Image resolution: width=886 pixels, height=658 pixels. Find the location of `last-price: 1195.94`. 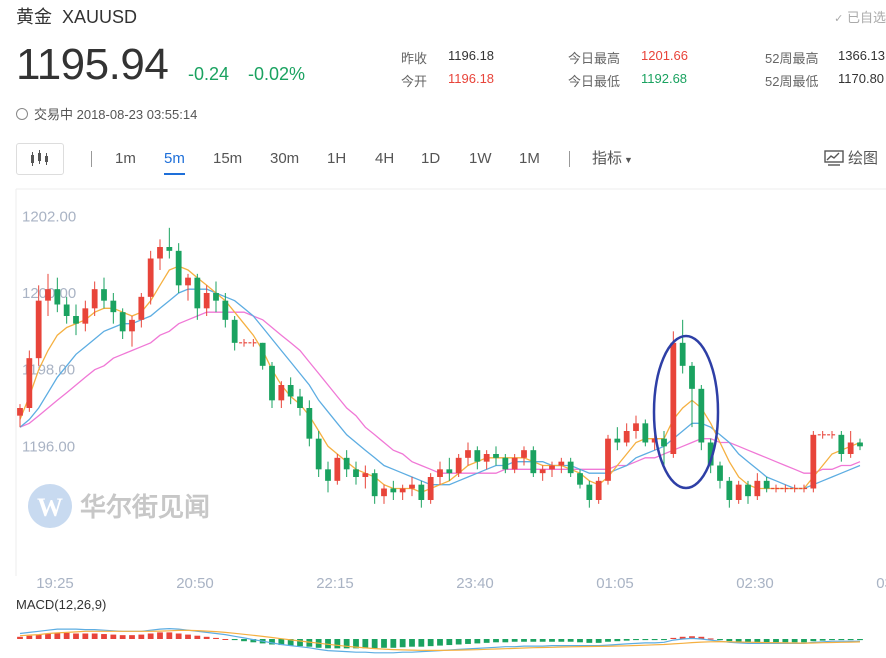

last-price: 1195.94 is located at coordinates (92, 64).